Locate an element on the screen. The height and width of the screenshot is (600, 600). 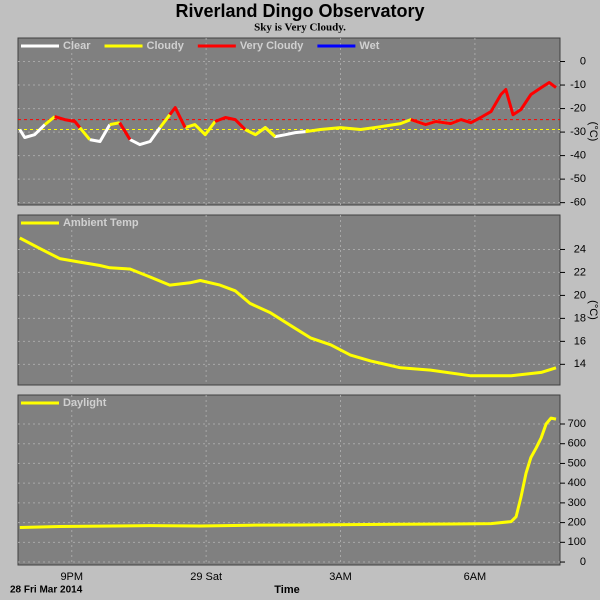
y-tick-label: 14 is located at coordinates (580, 364).